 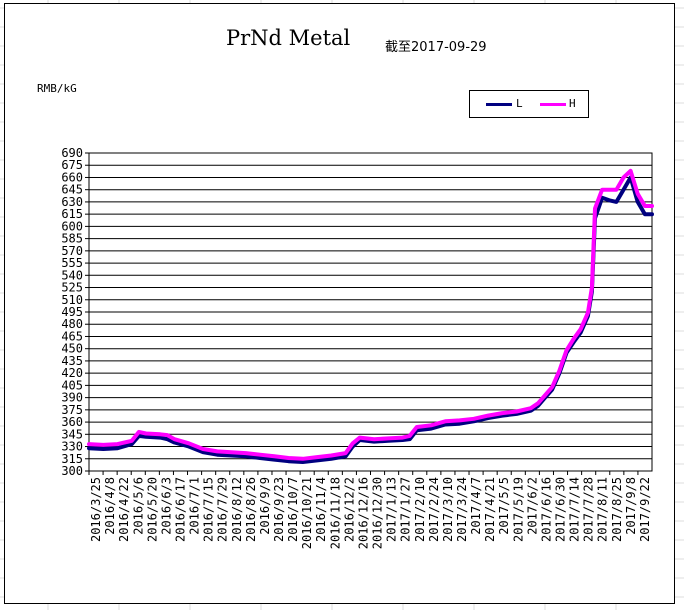 What do you see at coordinates (575, 509) in the screenshot?
I see `x-tick-label: 2017/7/14` at bounding box center [575, 509].